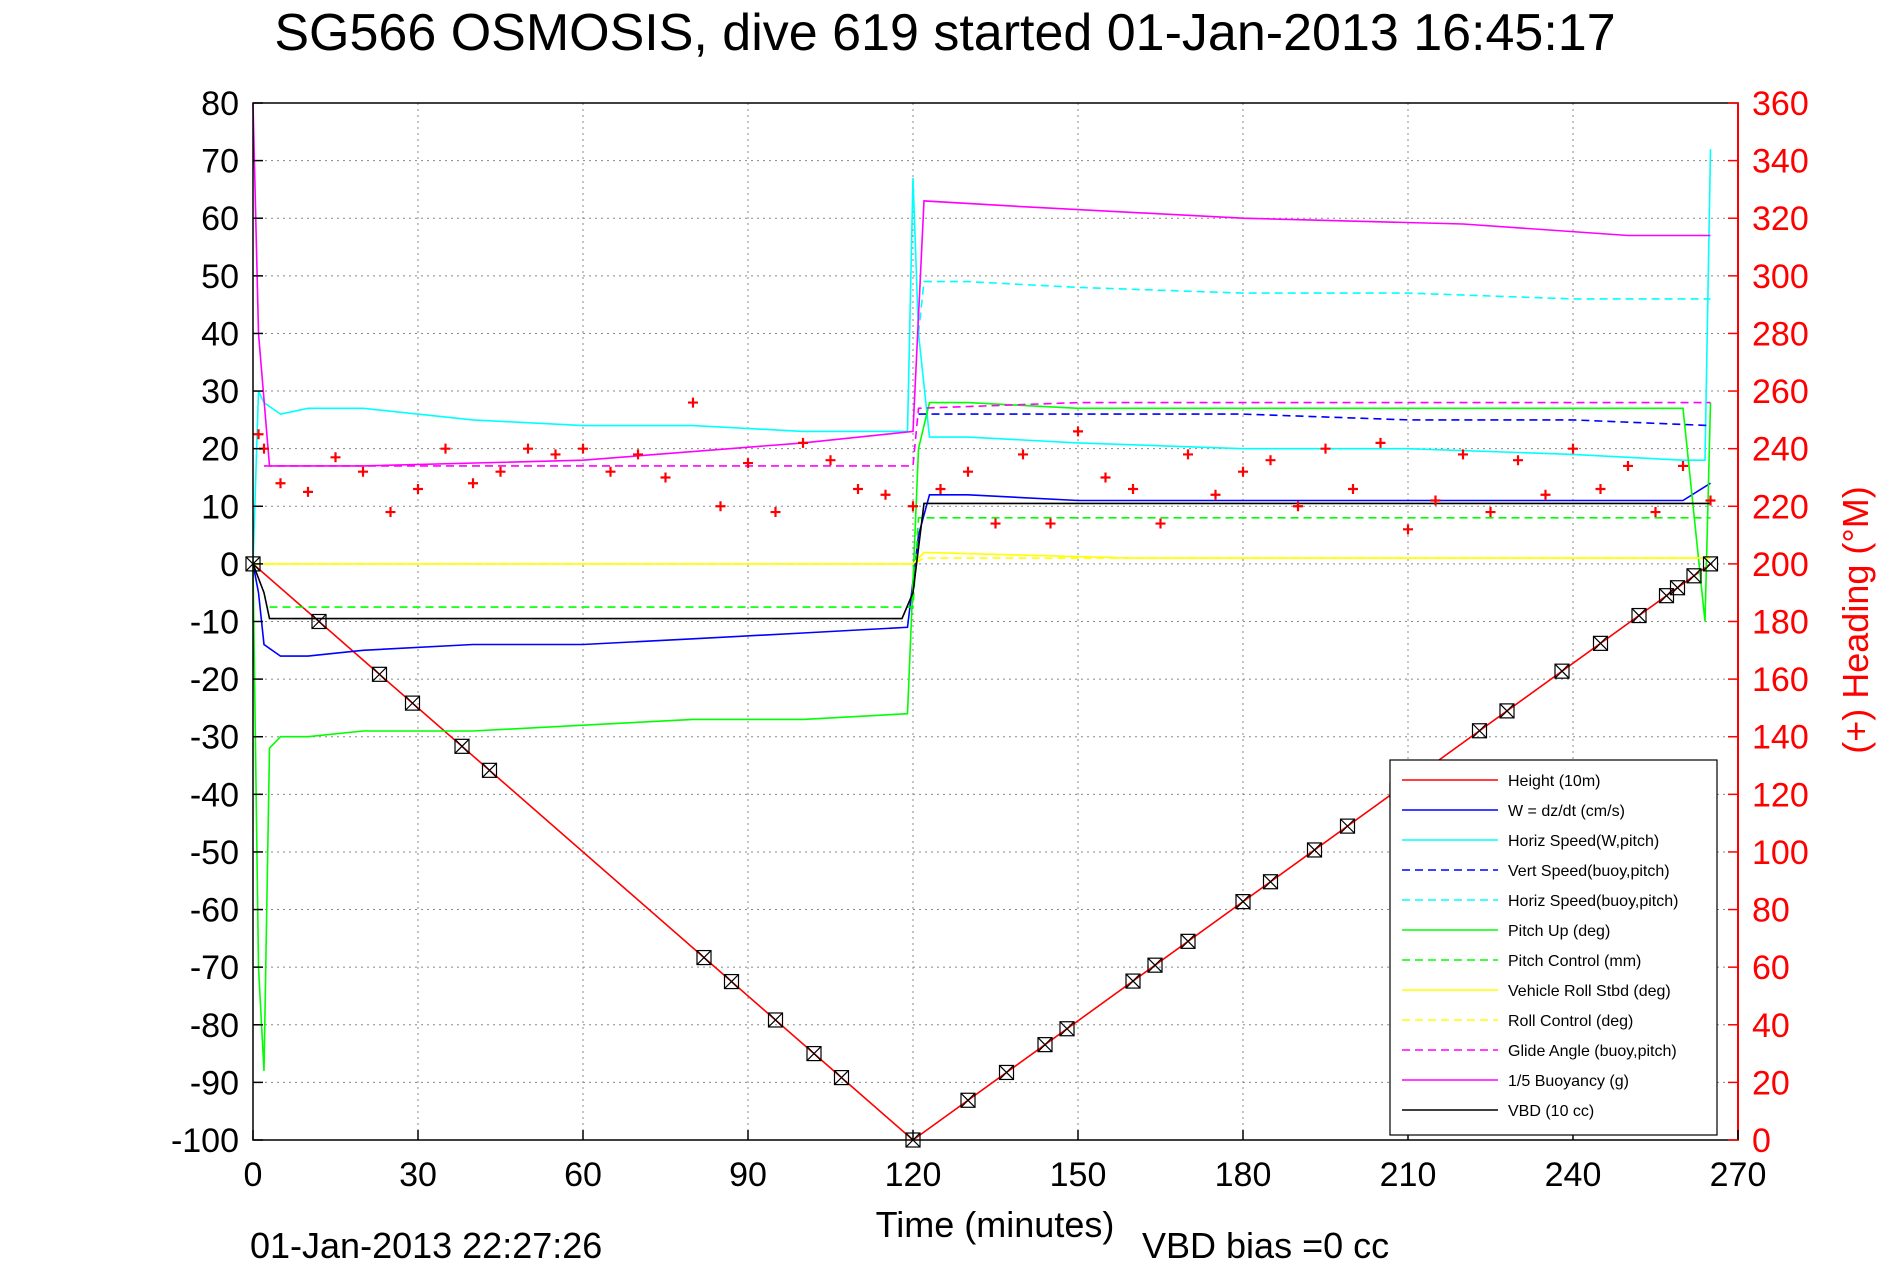  I want to click on y-tick-label: -50, so click(214, 853).